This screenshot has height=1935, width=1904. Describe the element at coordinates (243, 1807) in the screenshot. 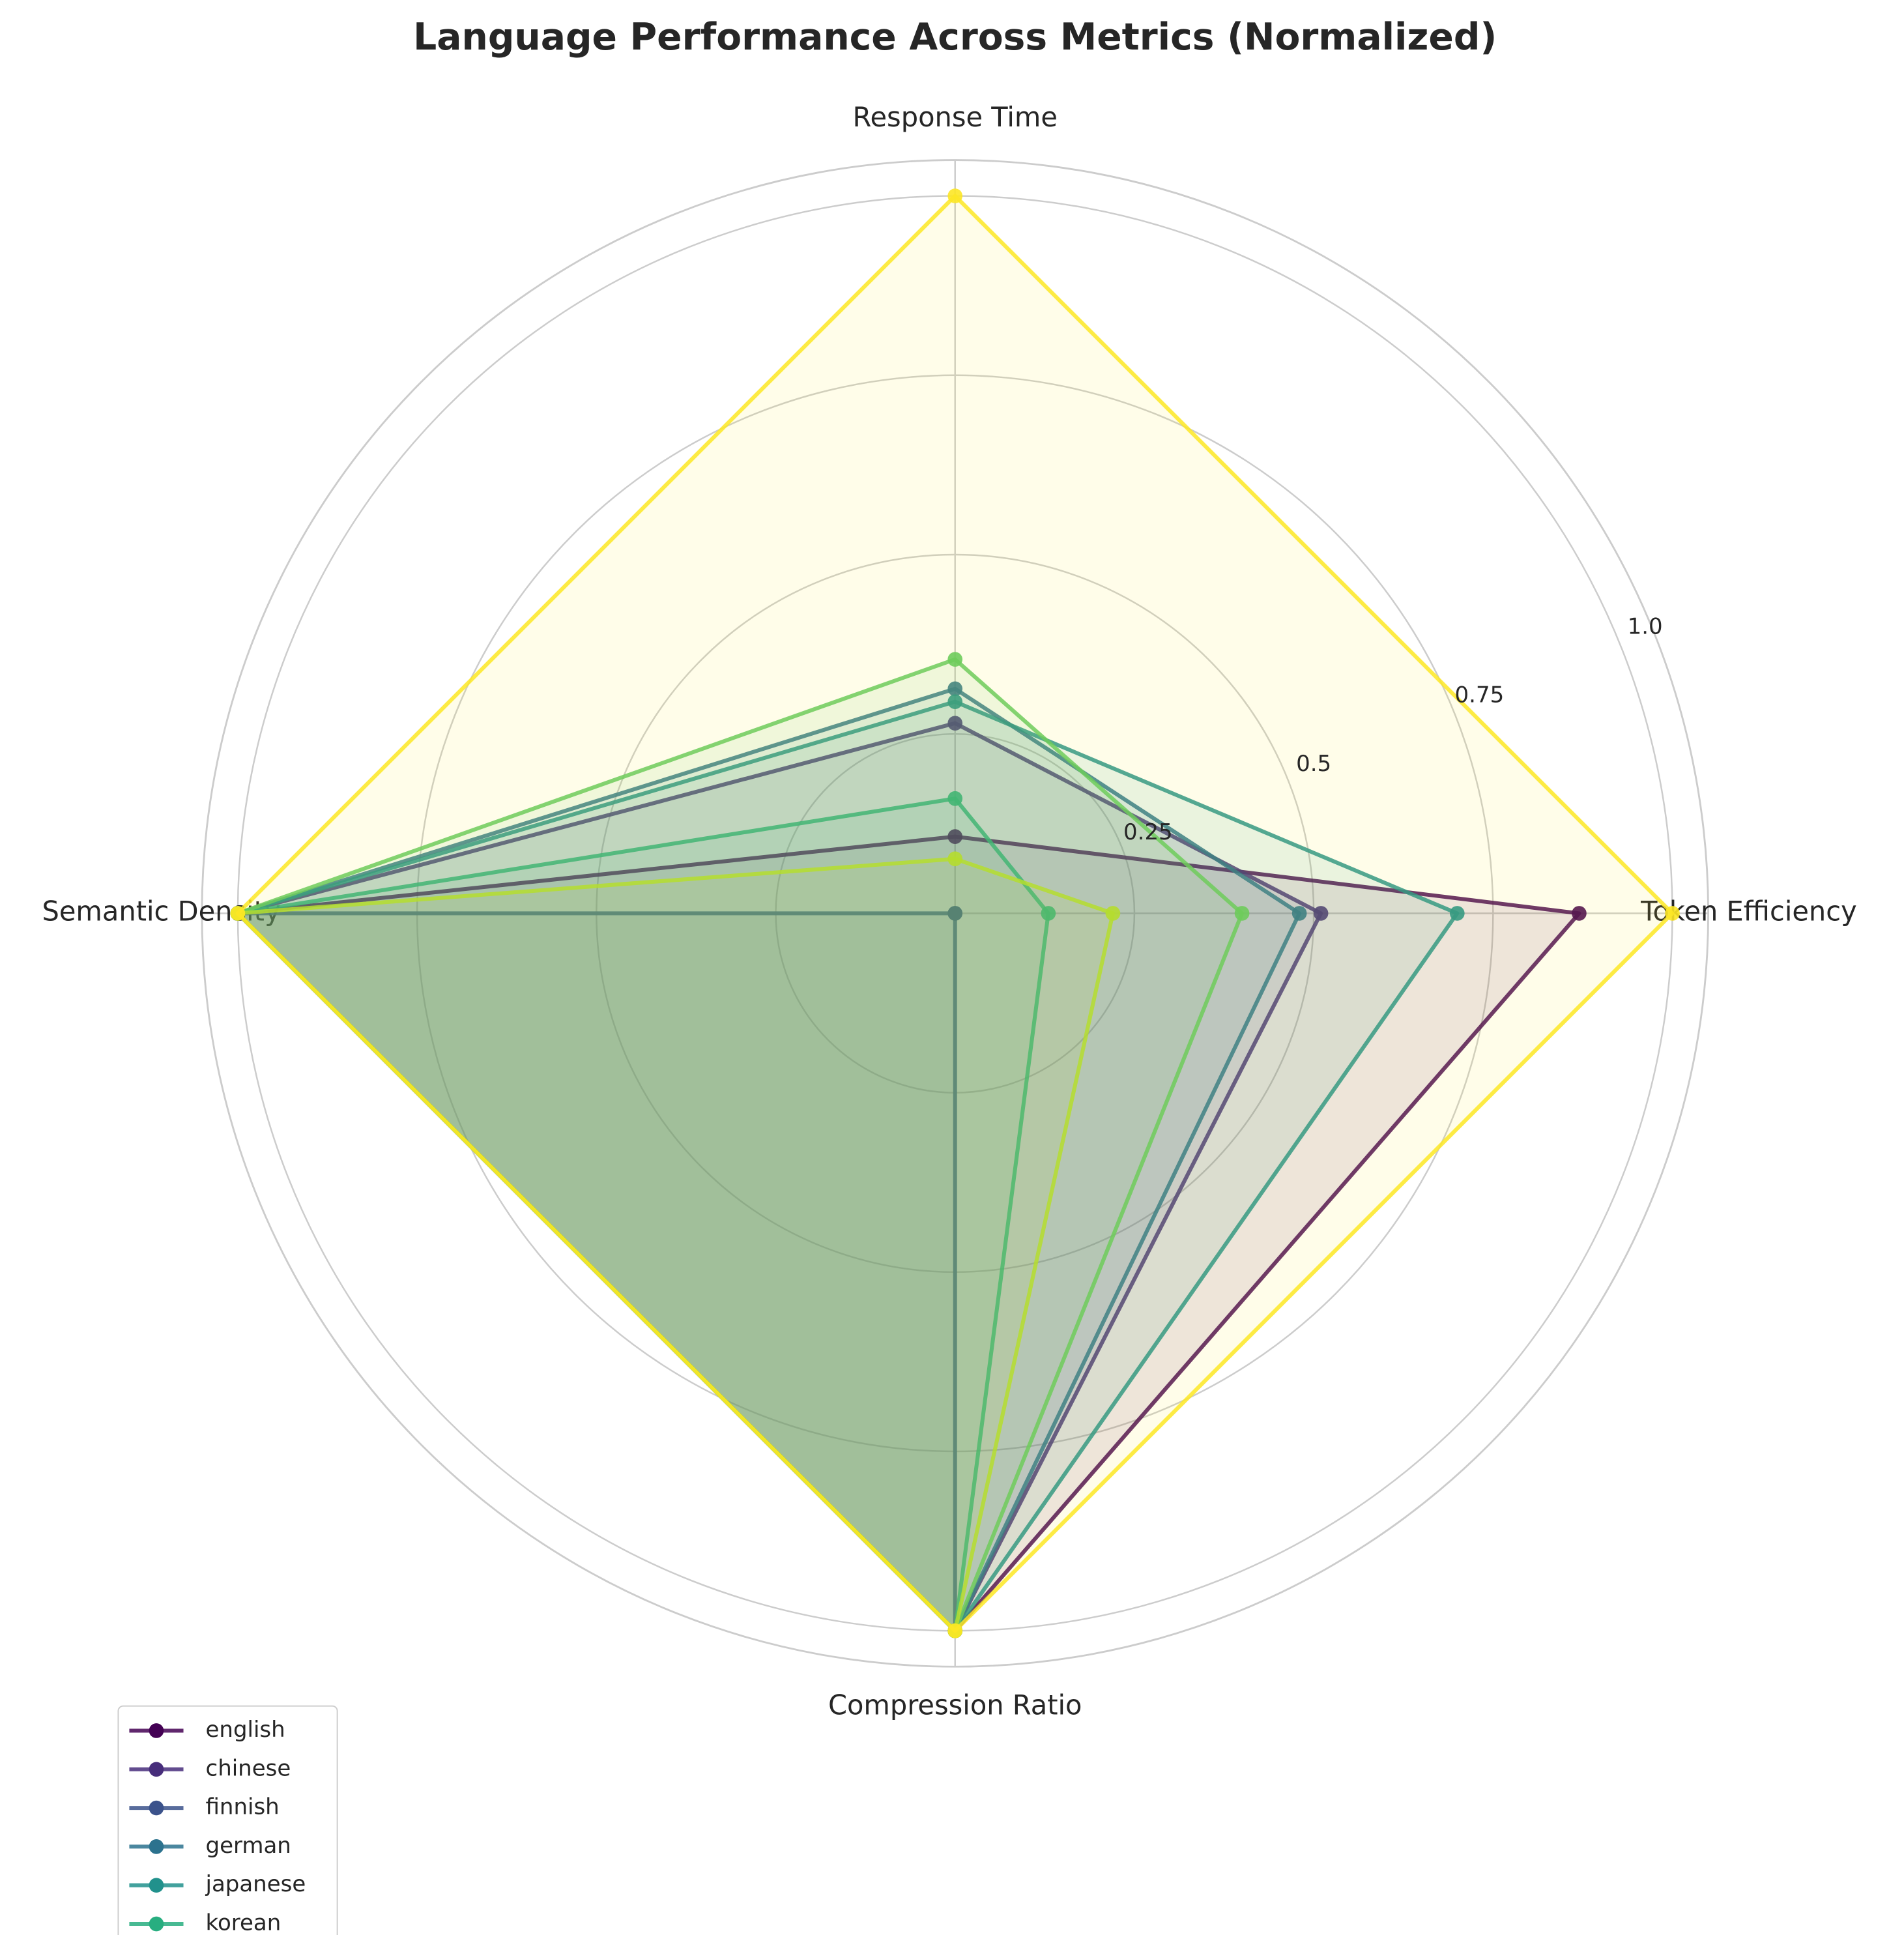

I see `legend-label: finnish` at that location.